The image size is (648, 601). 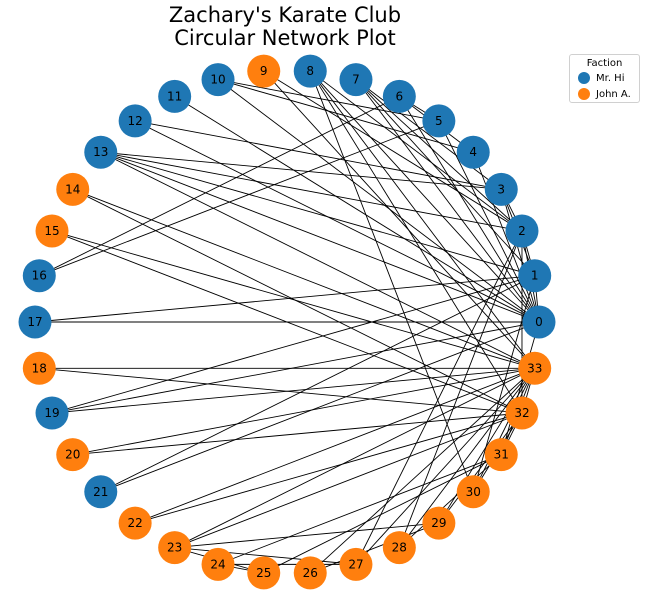 I want to click on node-label-0: 0, so click(x=539, y=322).